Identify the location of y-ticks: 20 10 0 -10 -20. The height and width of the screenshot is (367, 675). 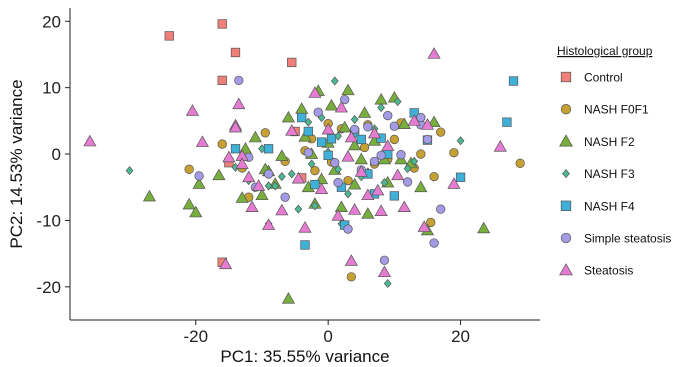
(53, 154).